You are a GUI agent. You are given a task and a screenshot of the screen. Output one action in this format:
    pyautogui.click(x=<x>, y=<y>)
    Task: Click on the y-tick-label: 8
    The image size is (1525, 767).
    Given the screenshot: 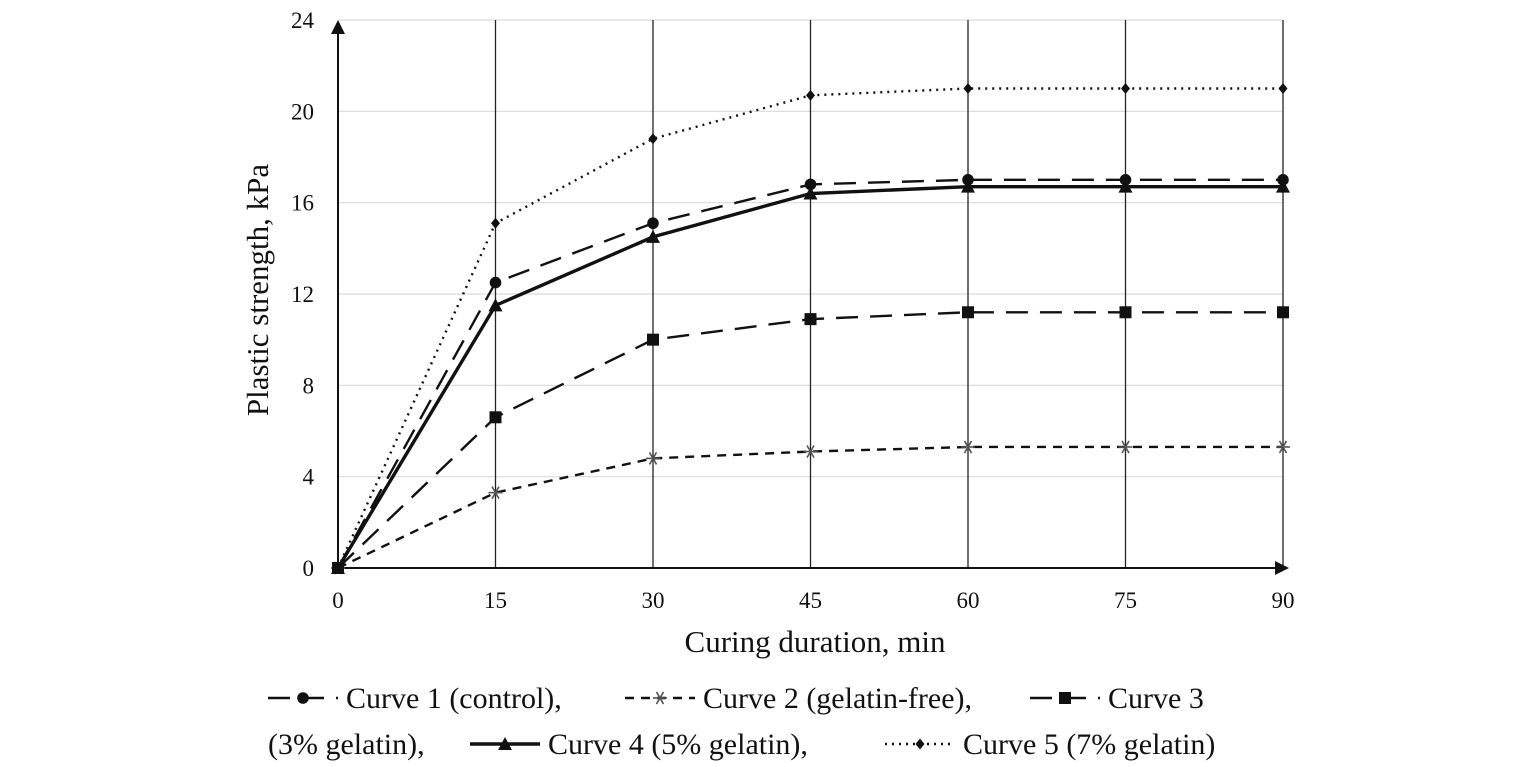 What is the action you would take?
    pyautogui.click(x=309, y=385)
    